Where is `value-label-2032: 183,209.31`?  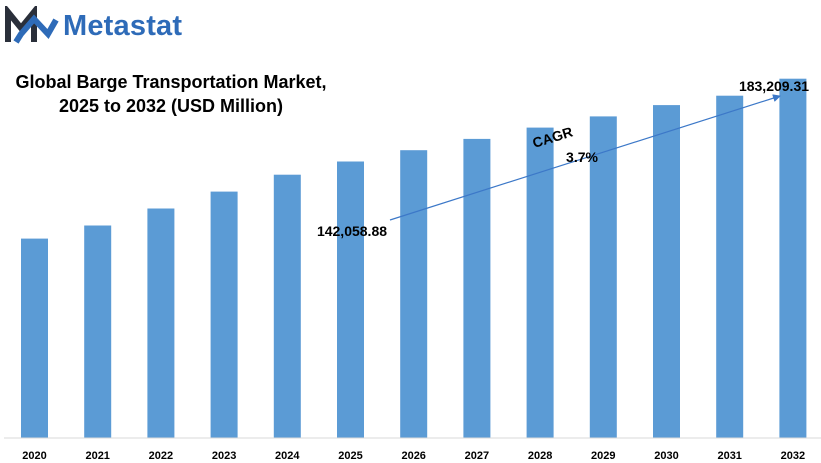 value-label-2032: 183,209.31 is located at coordinates (774, 86).